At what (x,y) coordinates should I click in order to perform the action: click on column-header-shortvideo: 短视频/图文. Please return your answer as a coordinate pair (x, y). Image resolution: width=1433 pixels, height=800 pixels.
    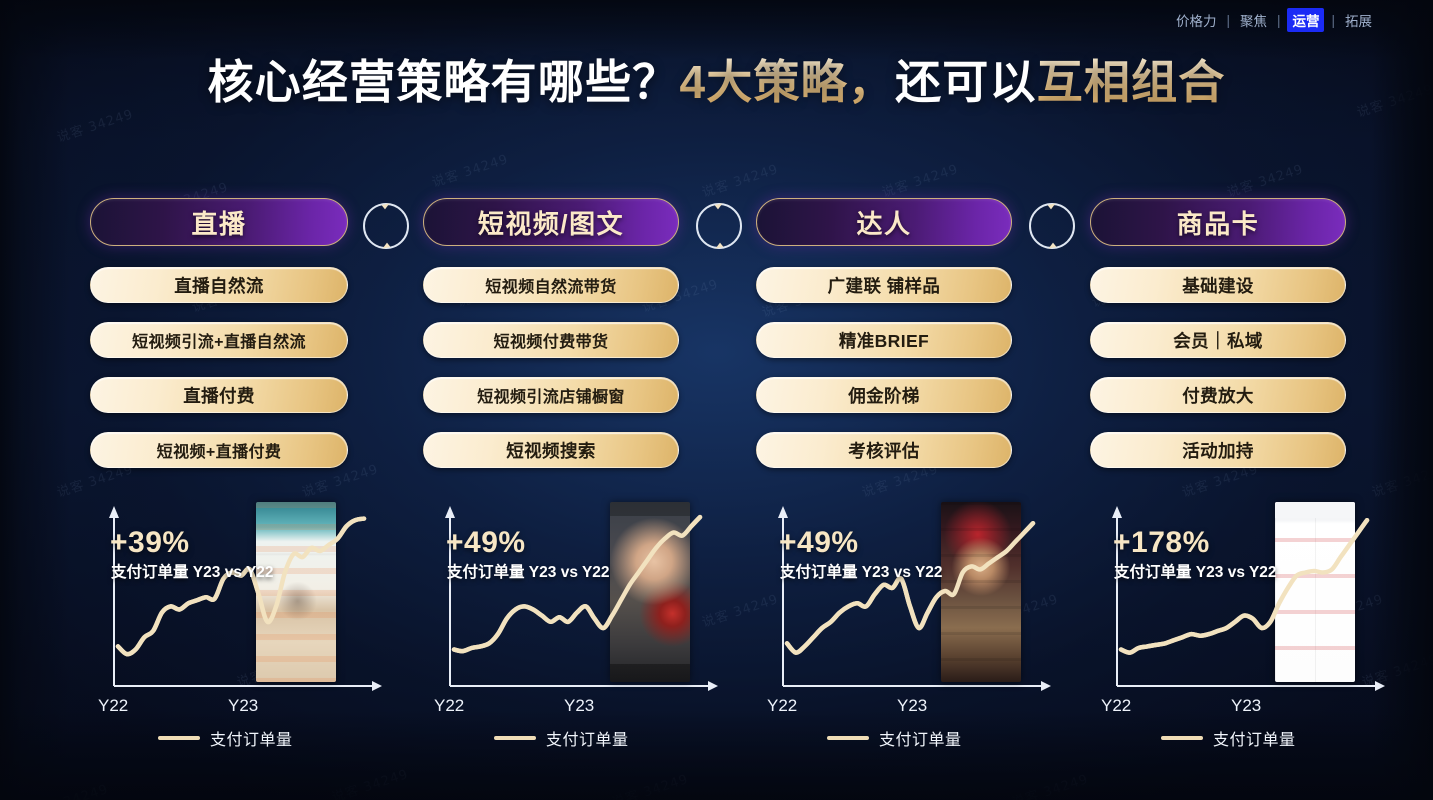
    Looking at the image, I should click on (551, 222).